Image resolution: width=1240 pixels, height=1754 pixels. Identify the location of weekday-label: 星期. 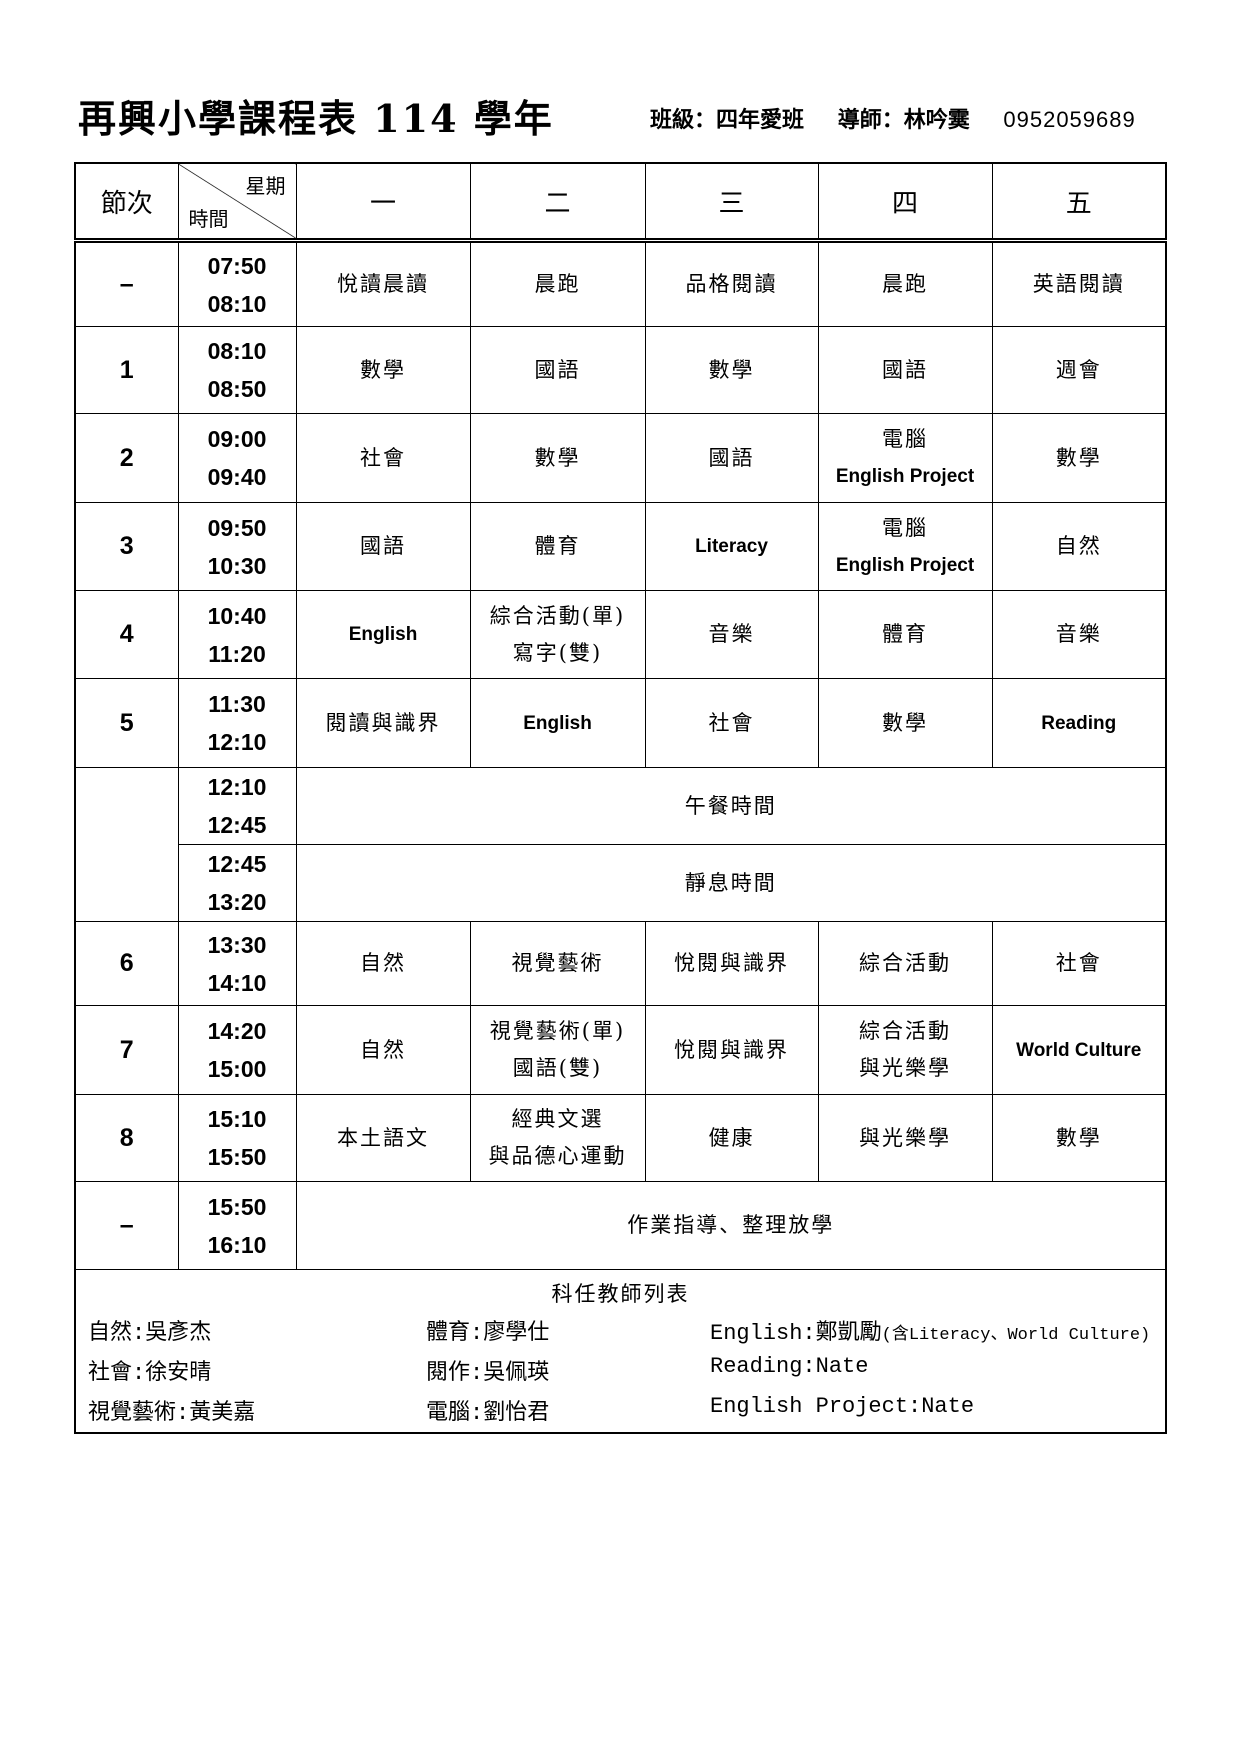
(265, 187).